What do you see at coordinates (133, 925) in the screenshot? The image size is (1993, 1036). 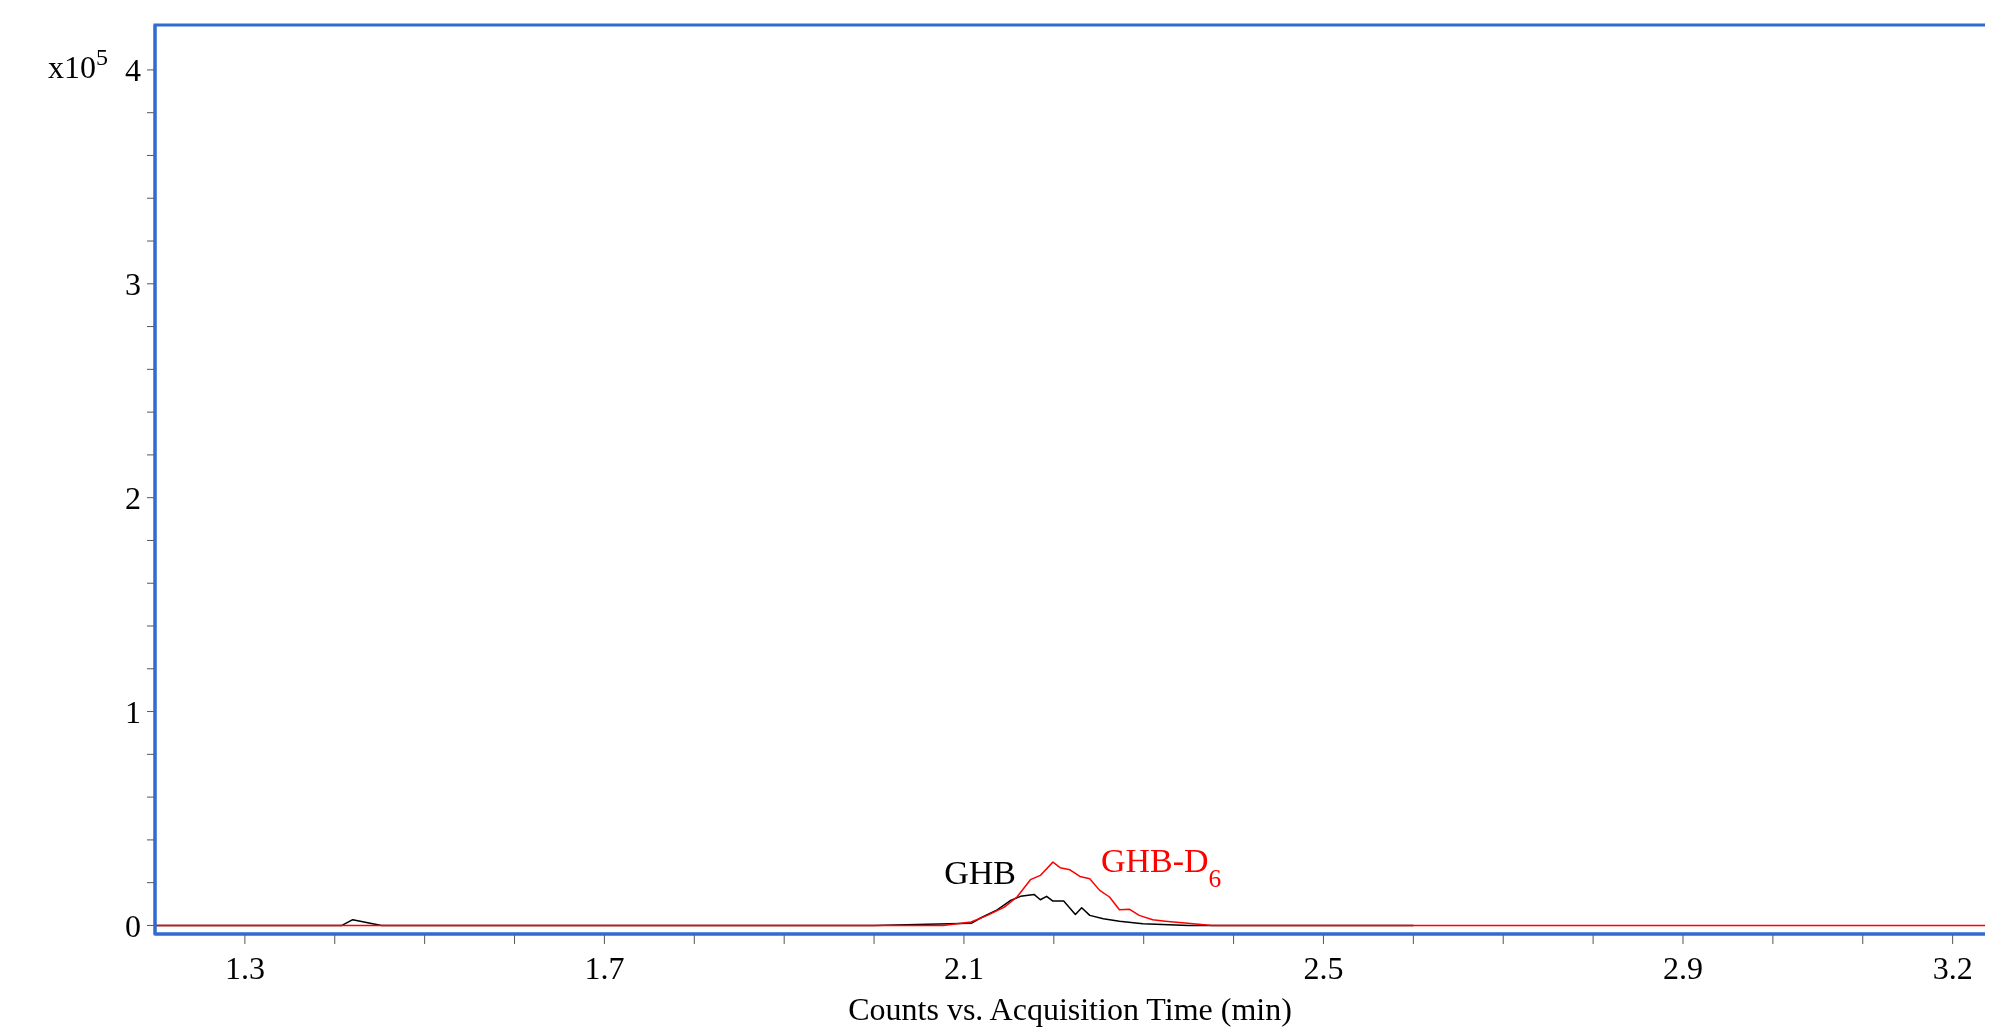 I see `y-tick-label: 0` at bounding box center [133, 925].